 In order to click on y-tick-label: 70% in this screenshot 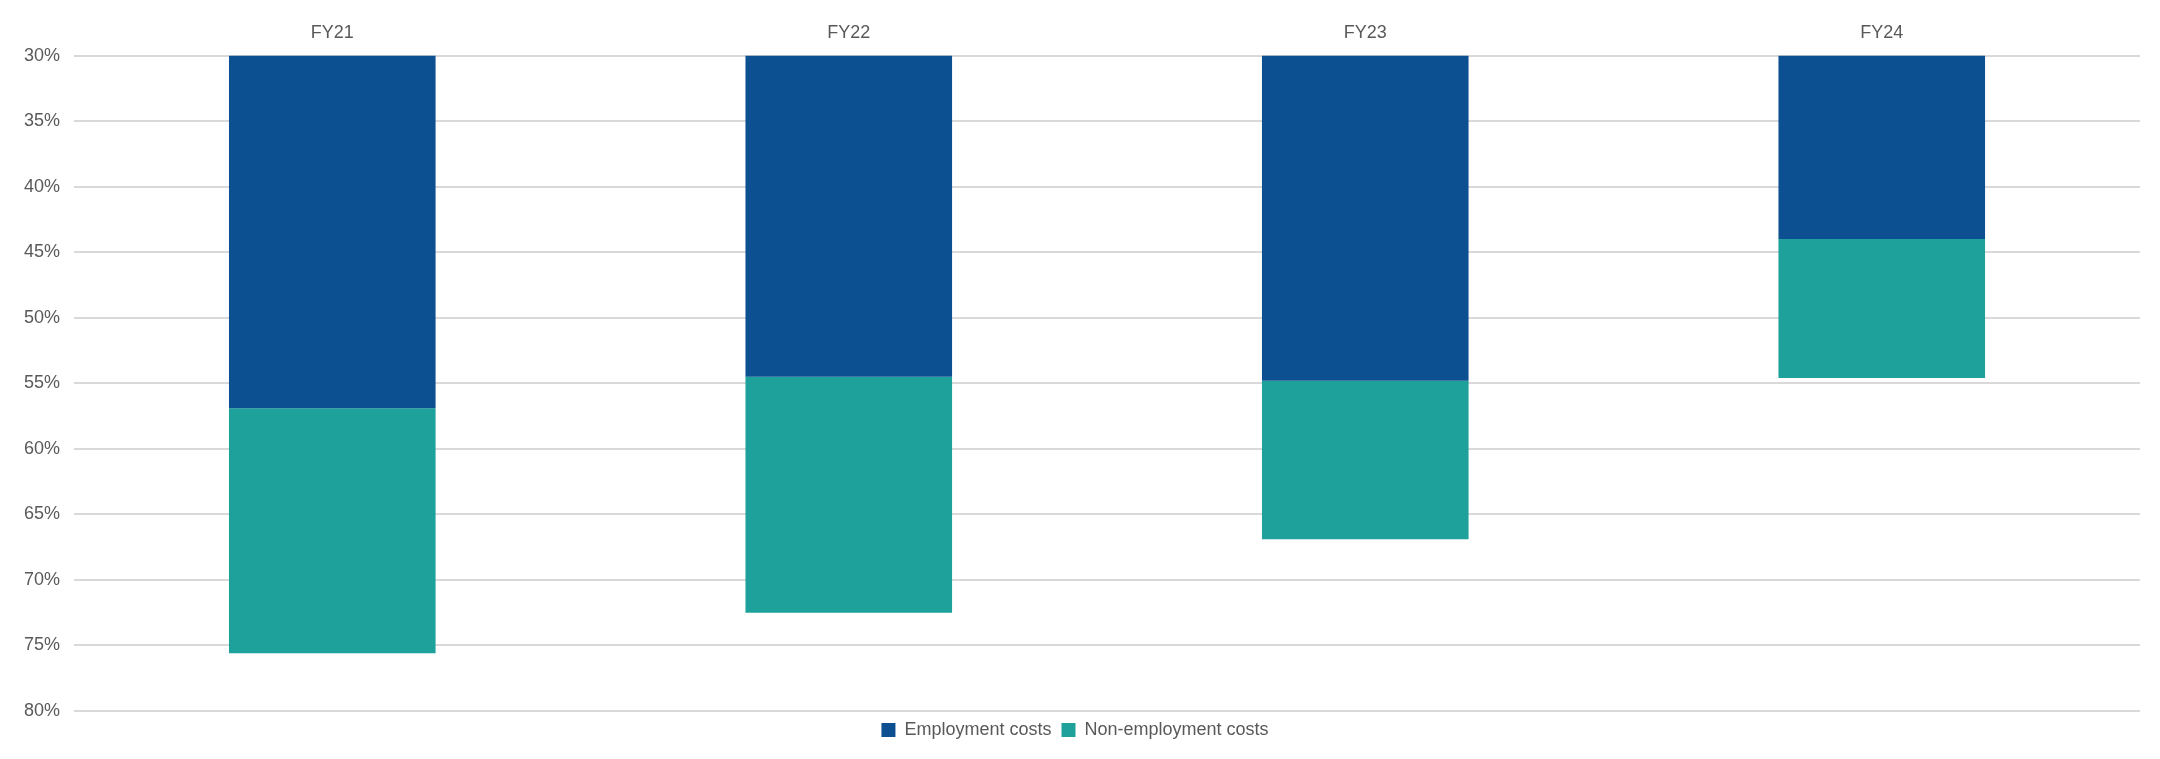, I will do `click(42, 578)`.